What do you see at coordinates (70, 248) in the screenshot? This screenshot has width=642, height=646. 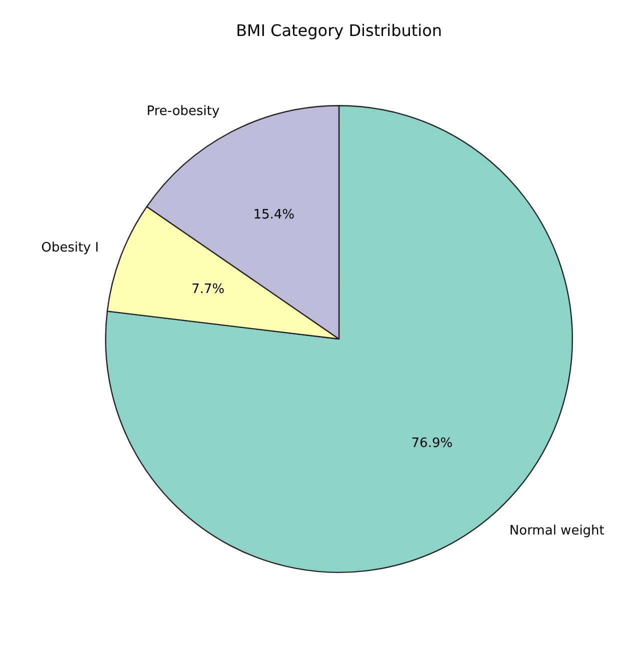 I see `slice-label: Obesity I` at bounding box center [70, 248].